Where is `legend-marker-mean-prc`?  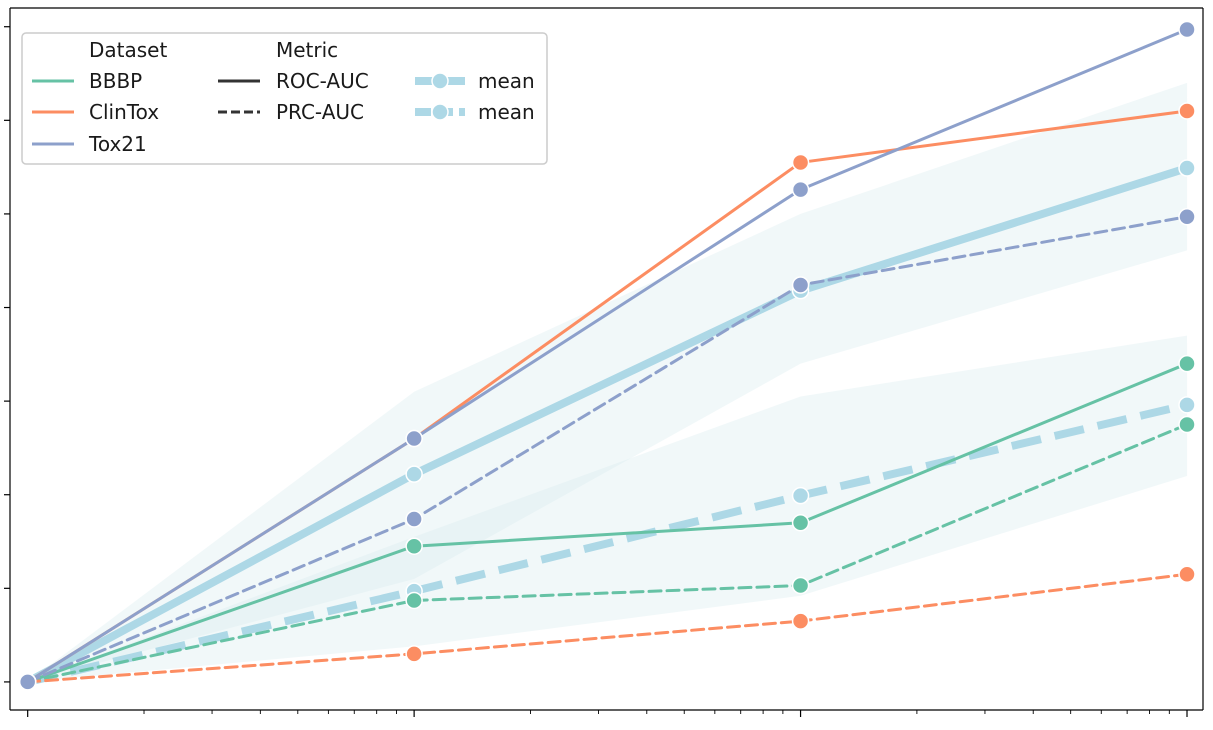
legend-marker-mean-prc is located at coordinates (440, 112).